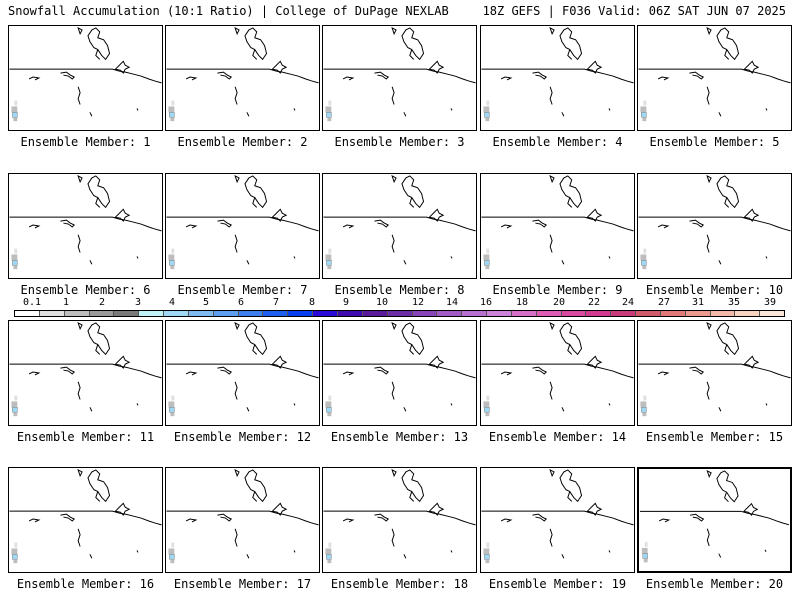  I want to click on ensemble-member-label: Ensemble Member: 15, so click(714, 437).